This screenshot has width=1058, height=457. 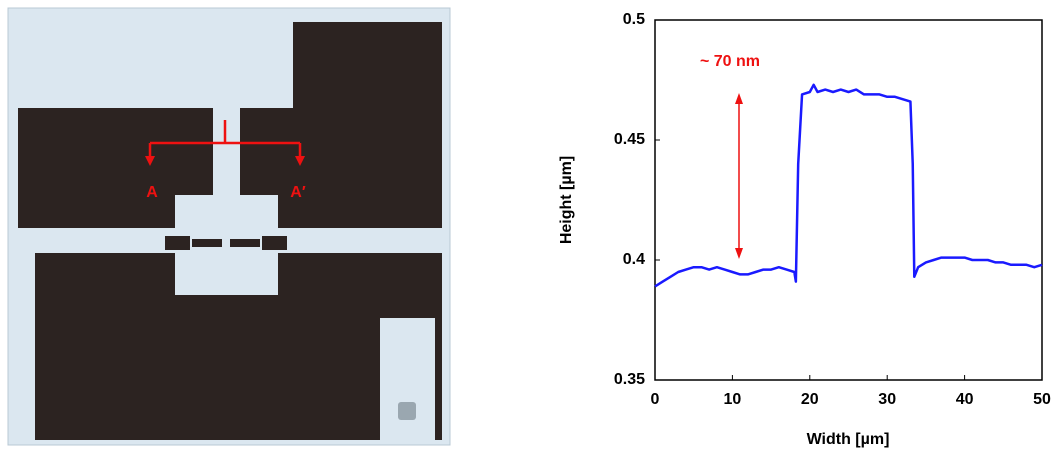 What do you see at coordinates (965, 399) in the screenshot?
I see `x-tick-label: 40` at bounding box center [965, 399].